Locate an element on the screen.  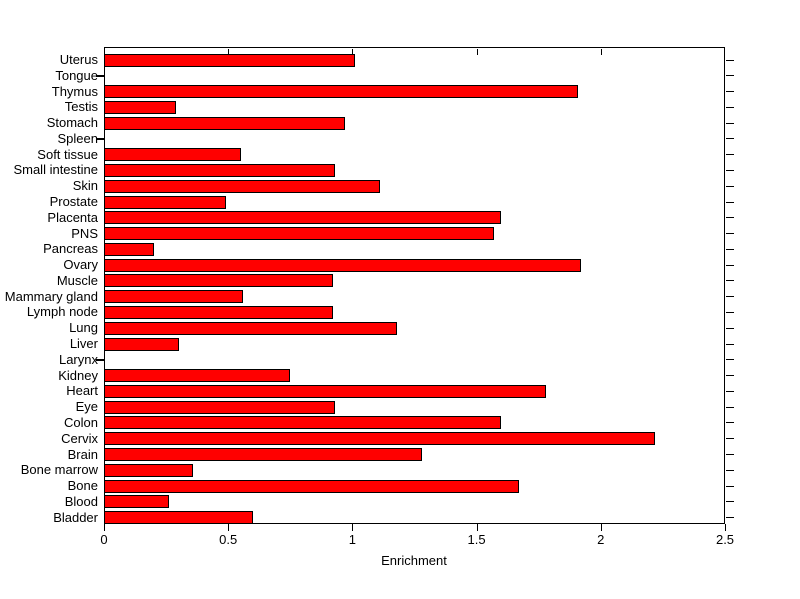
x-axis-tick-label: 0 is located at coordinates (104, 539).